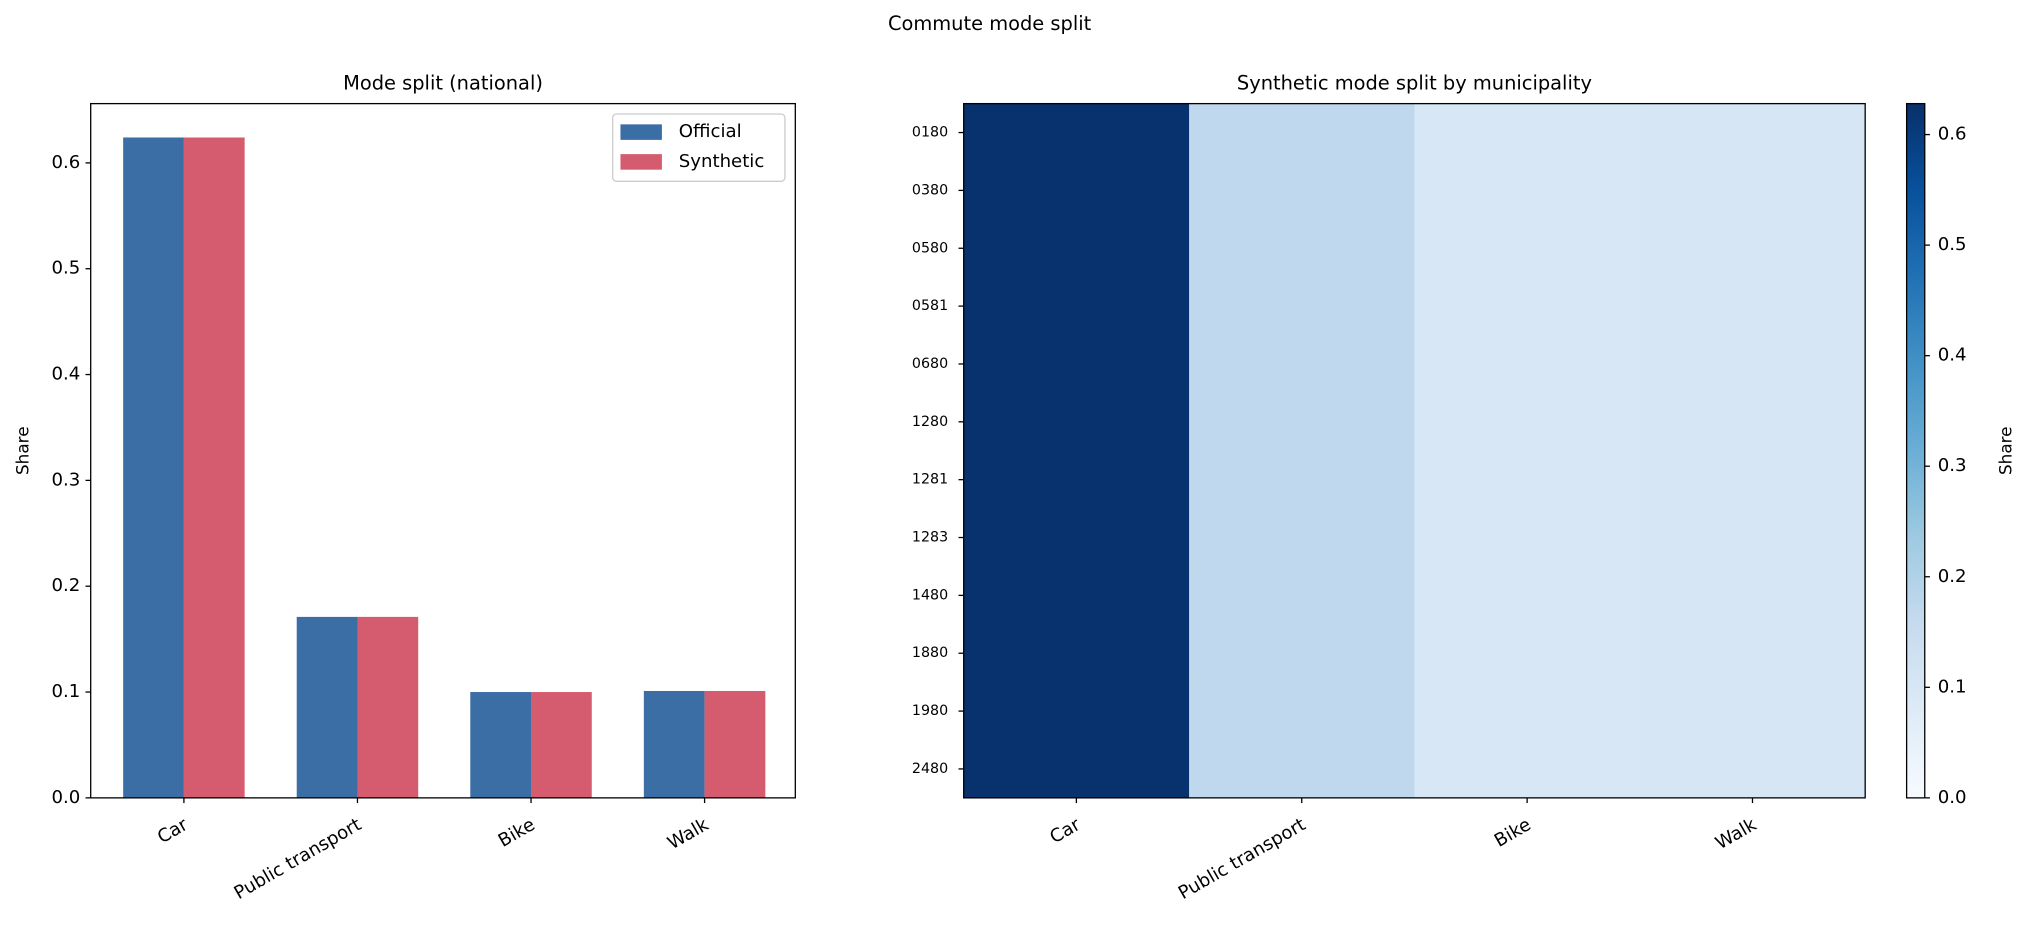 Image resolution: width=2031 pixels, height=927 pixels. What do you see at coordinates (1952, 576) in the screenshot?
I see `colorbar-tick-label: 0.2` at bounding box center [1952, 576].